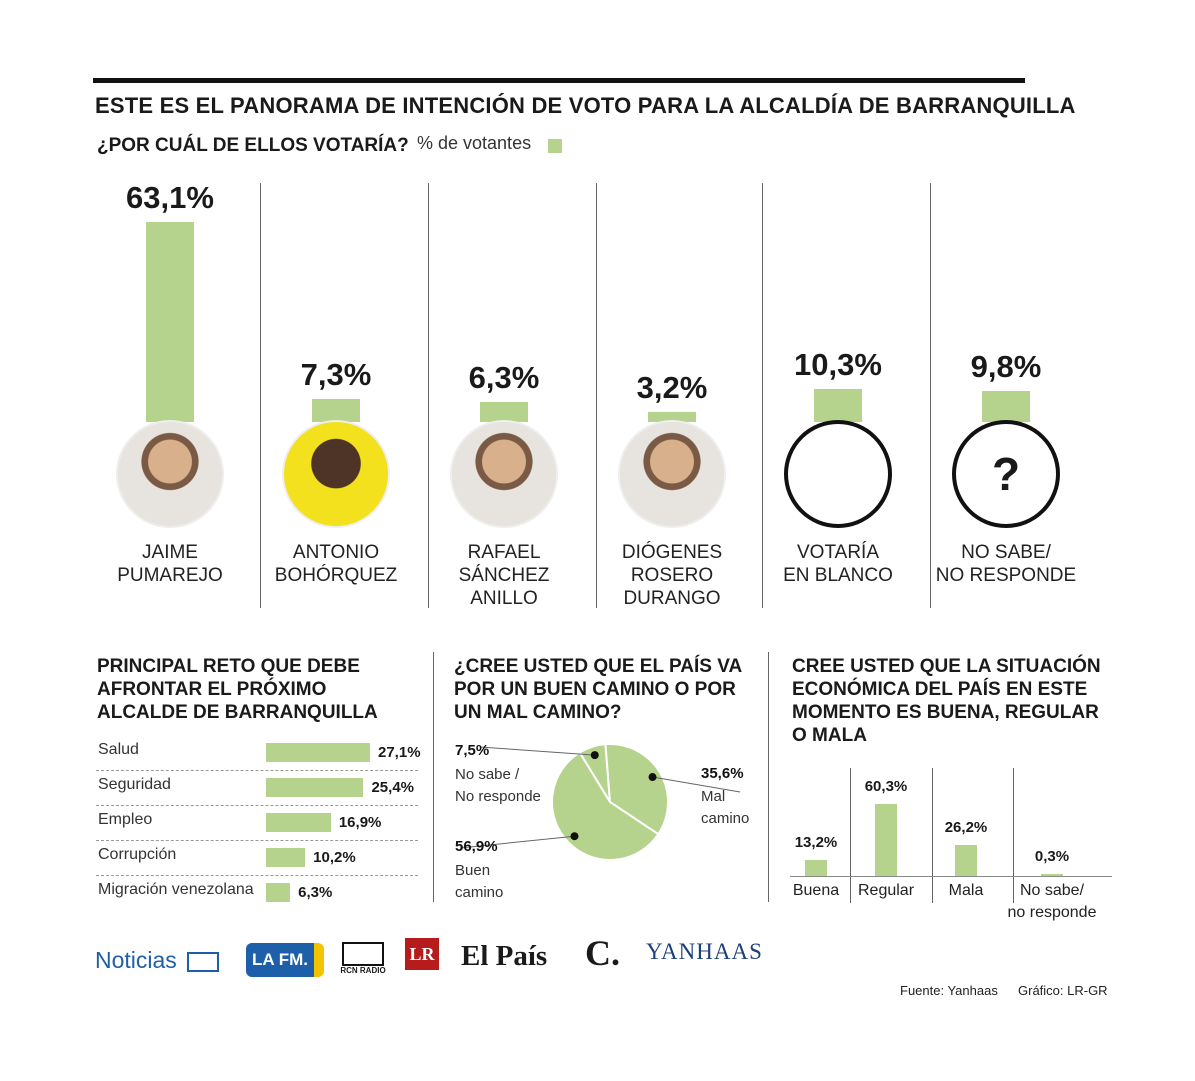 The height and width of the screenshot is (1081, 1195). What do you see at coordinates (838, 365) in the screenshot?
I see `candidate-pct: 10,3%` at bounding box center [838, 365].